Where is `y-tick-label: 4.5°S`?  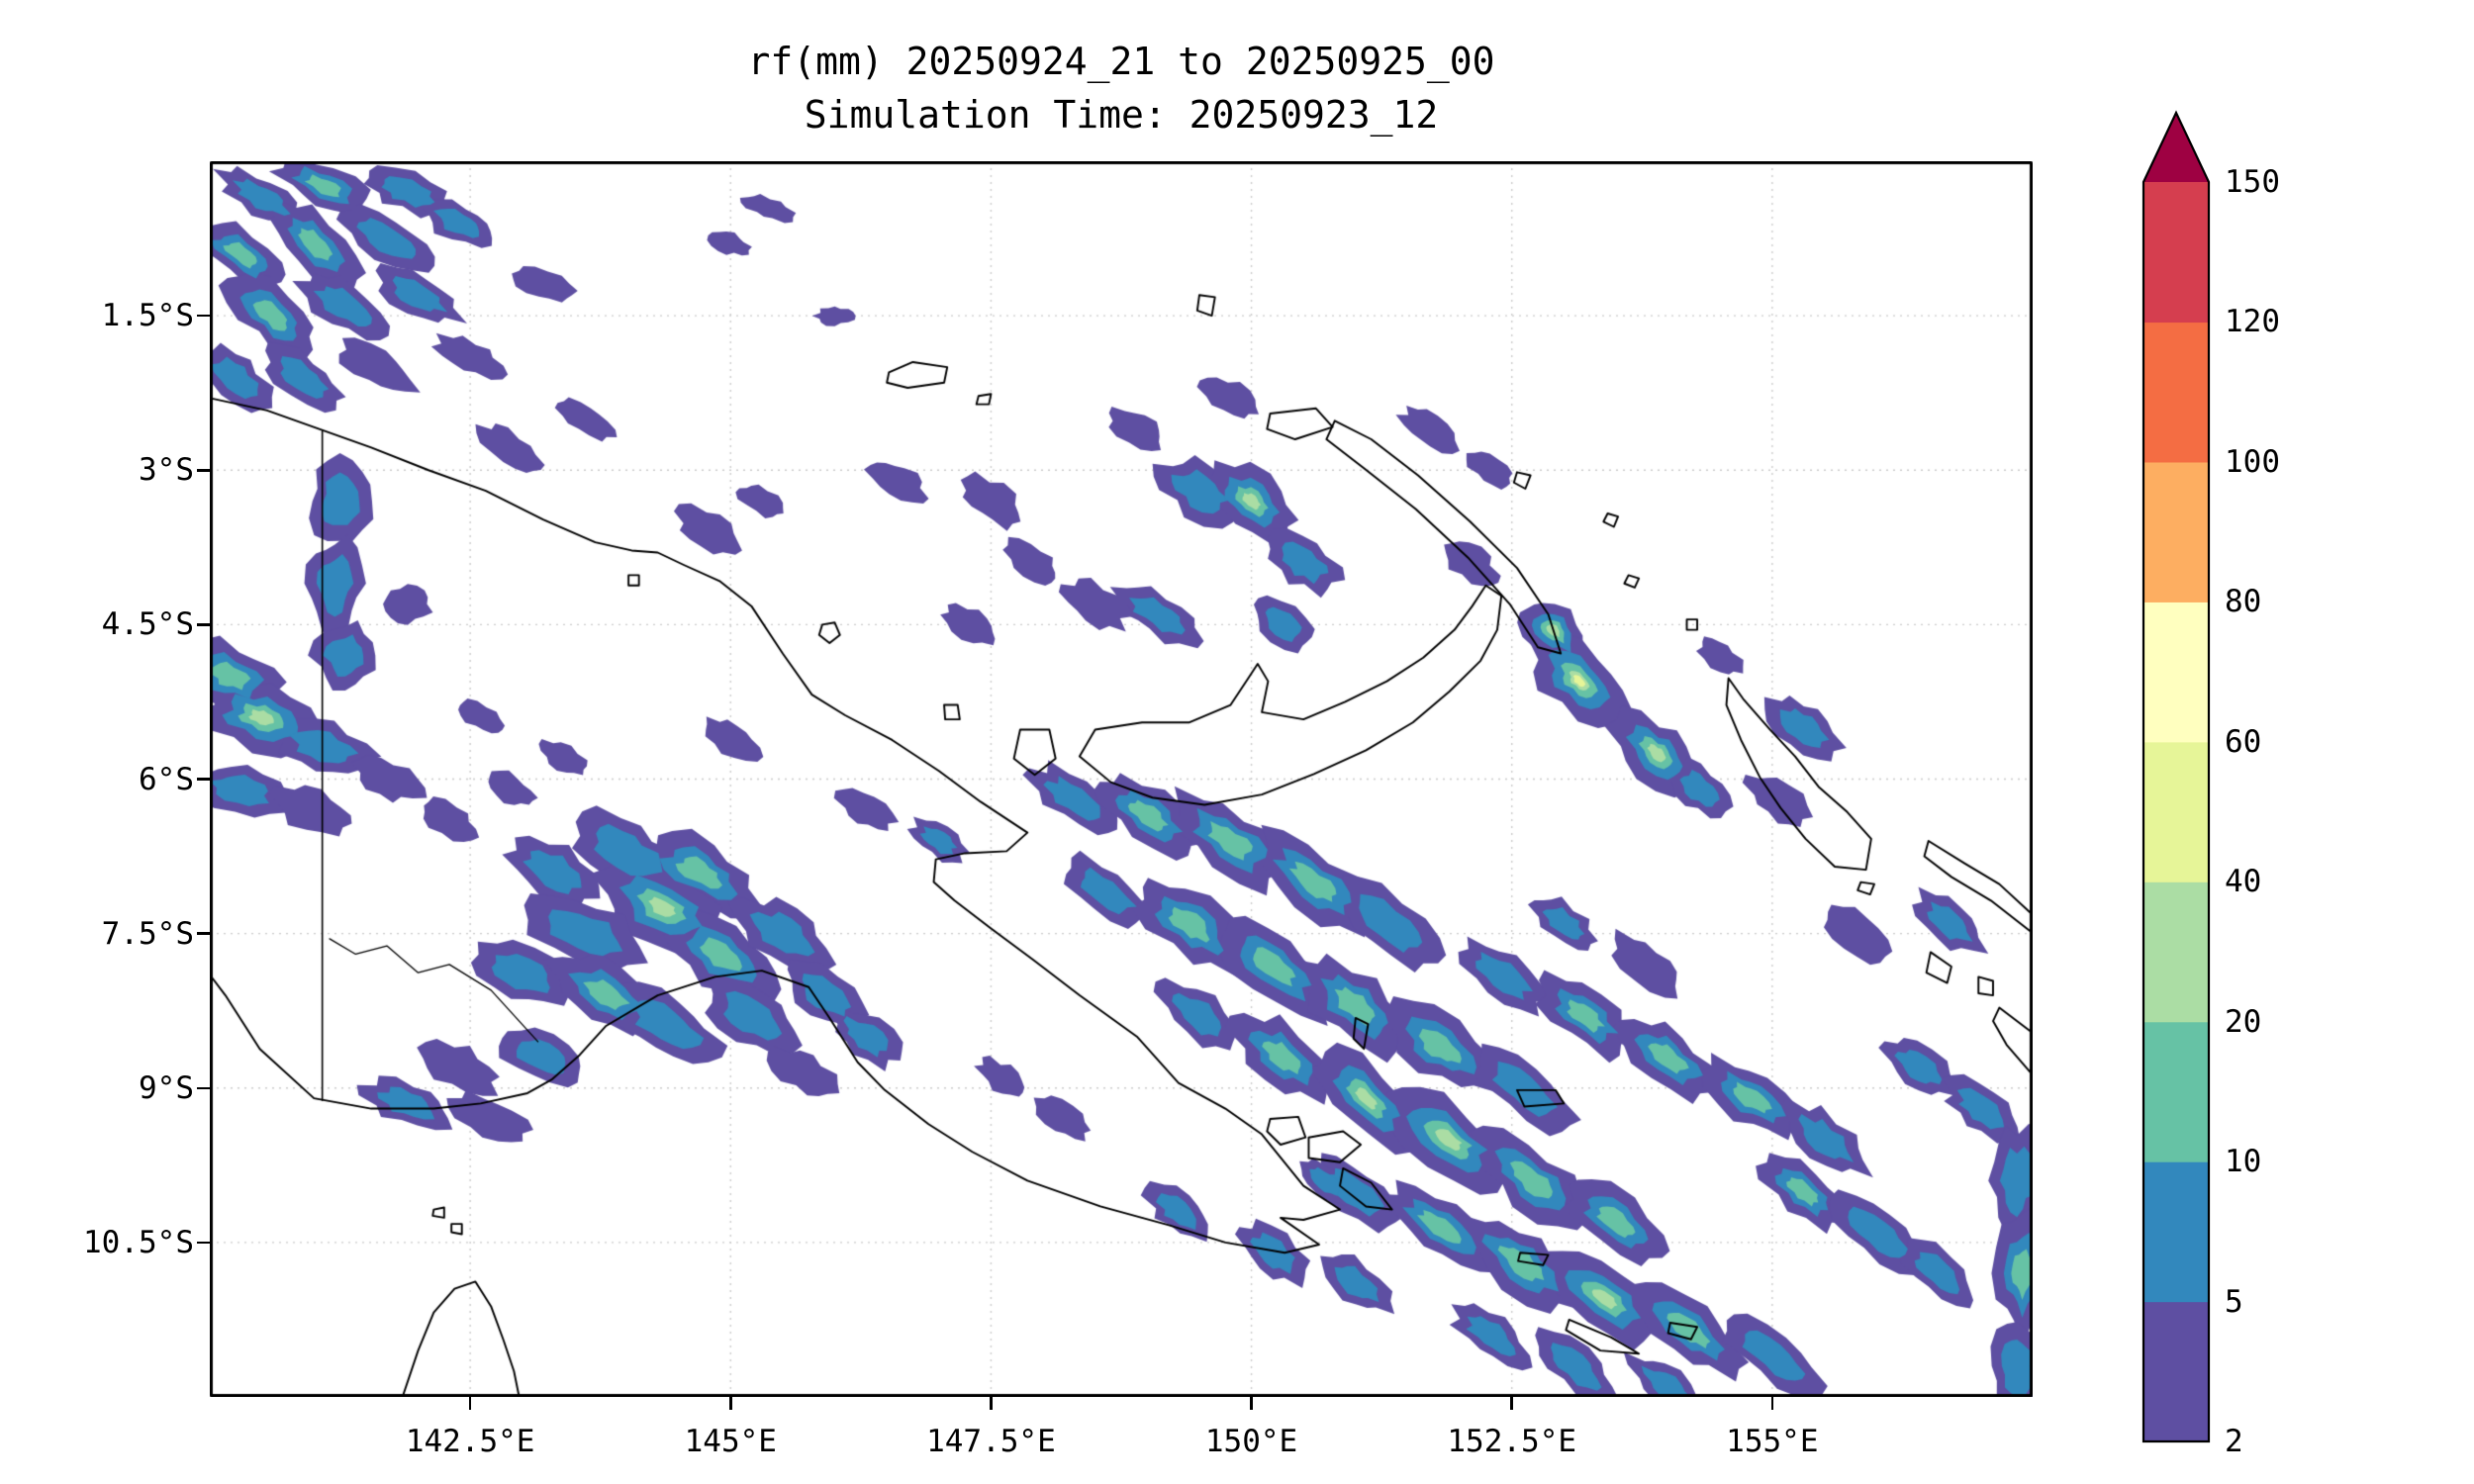
y-tick-label: 4.5°S is located at coordinates (147, 624).